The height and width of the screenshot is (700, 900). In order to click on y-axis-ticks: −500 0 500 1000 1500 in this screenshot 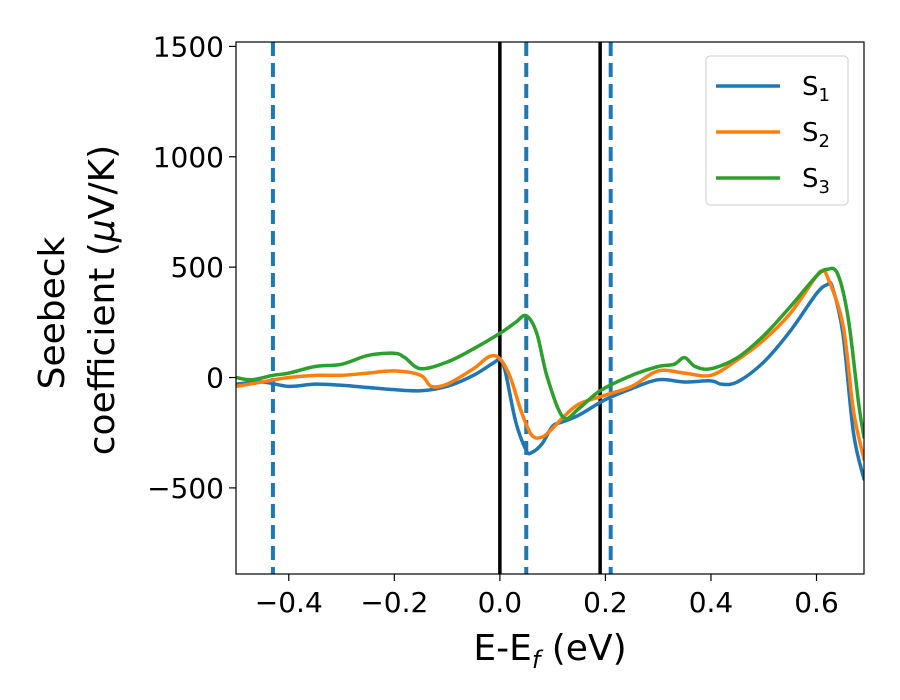, I will do `click(191, 267)`.